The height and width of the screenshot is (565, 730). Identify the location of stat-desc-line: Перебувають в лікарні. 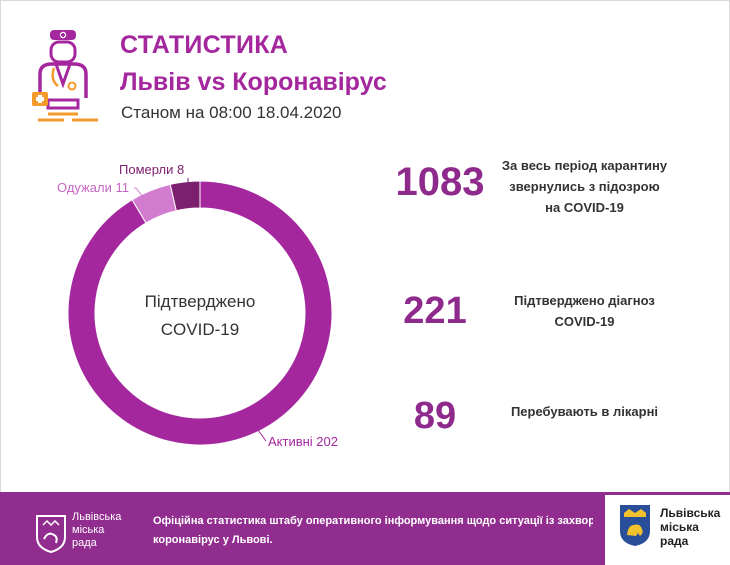
(584, 411).